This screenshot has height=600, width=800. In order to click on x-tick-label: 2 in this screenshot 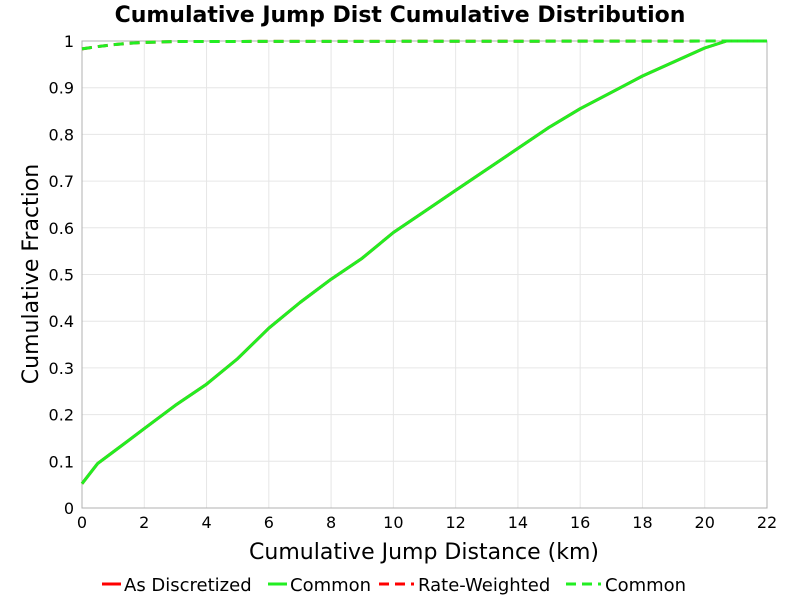, I will do `click(144, 522)`.